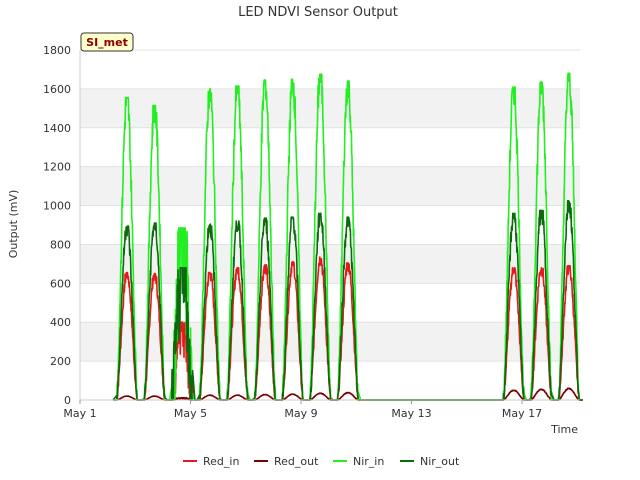  What do you see at coordinates (57, 89) in the screenshot?
I see `y-tick-label: 1600` at bounding box center [57, 89].